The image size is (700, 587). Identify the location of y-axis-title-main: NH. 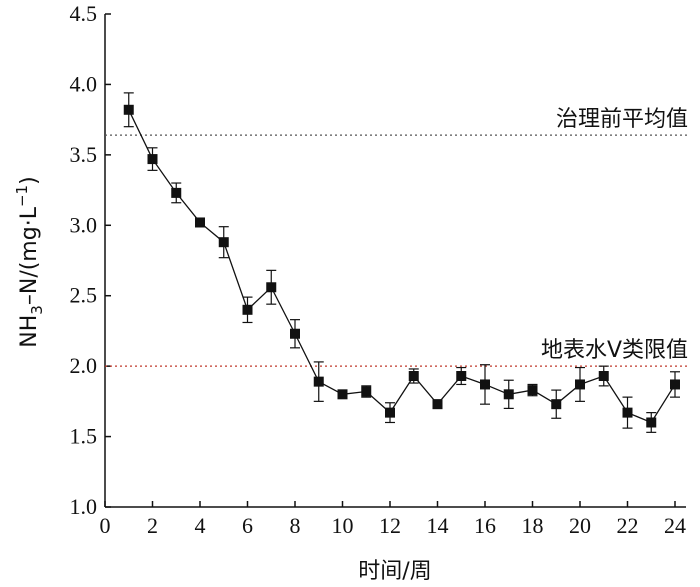
(29, 331).